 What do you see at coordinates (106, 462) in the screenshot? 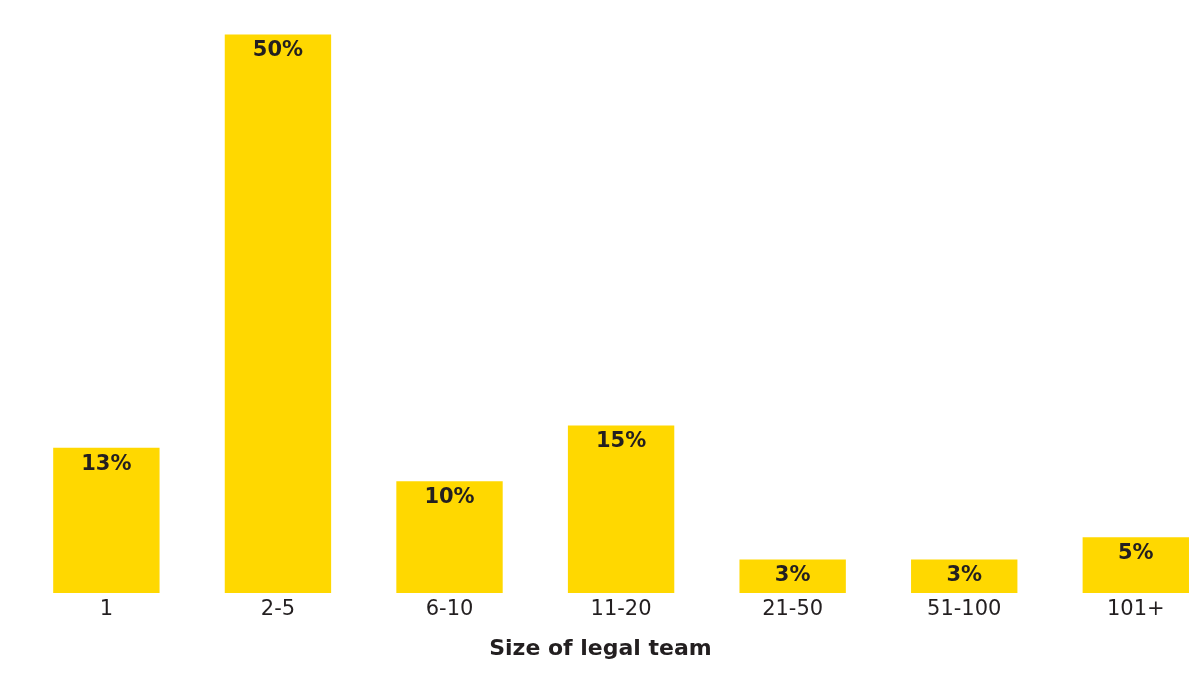
I see `data-label: 13%` at bounding box center [106, 462].